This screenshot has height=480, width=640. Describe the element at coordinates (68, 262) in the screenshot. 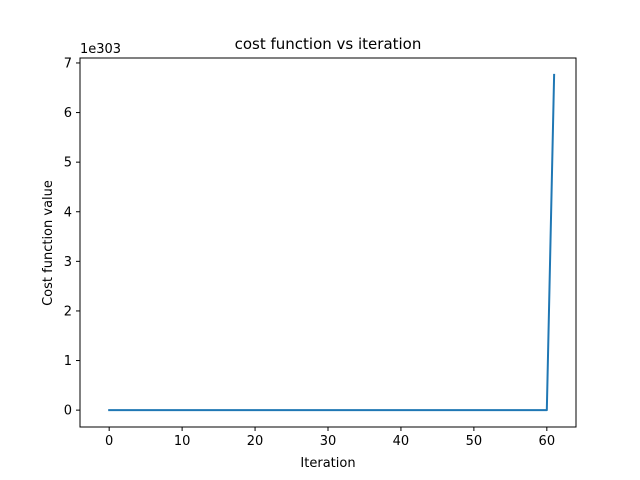

I see `y-tick-label: 3` at that location.